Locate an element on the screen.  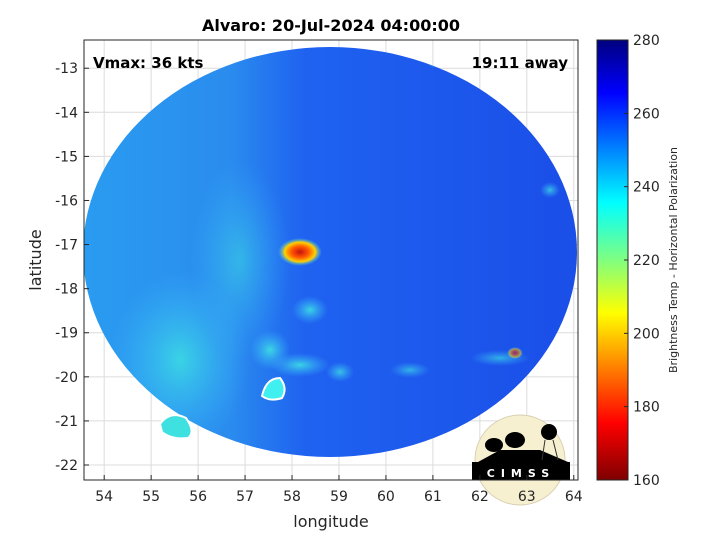
y-tick-label: -18 is located at coordinates (66, 290).